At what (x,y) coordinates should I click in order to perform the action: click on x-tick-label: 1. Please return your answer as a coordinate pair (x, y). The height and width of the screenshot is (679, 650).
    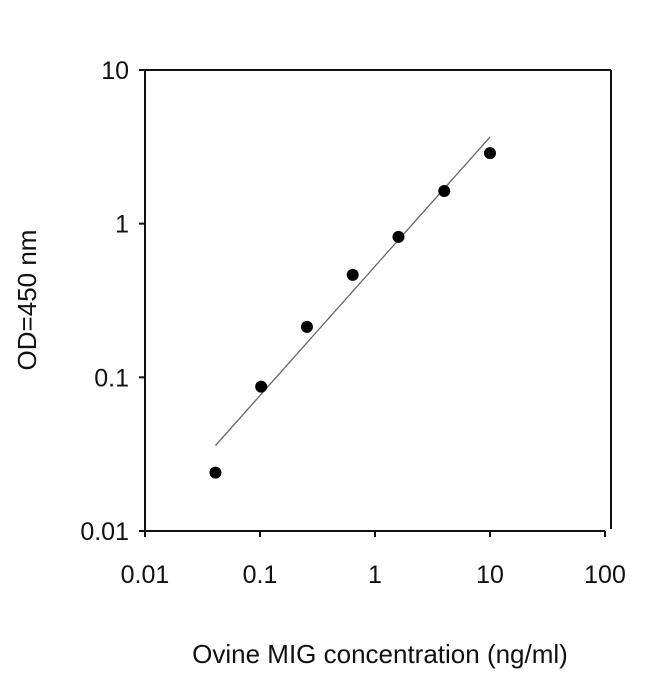
    Looking at the image, I should click on (375, 575).